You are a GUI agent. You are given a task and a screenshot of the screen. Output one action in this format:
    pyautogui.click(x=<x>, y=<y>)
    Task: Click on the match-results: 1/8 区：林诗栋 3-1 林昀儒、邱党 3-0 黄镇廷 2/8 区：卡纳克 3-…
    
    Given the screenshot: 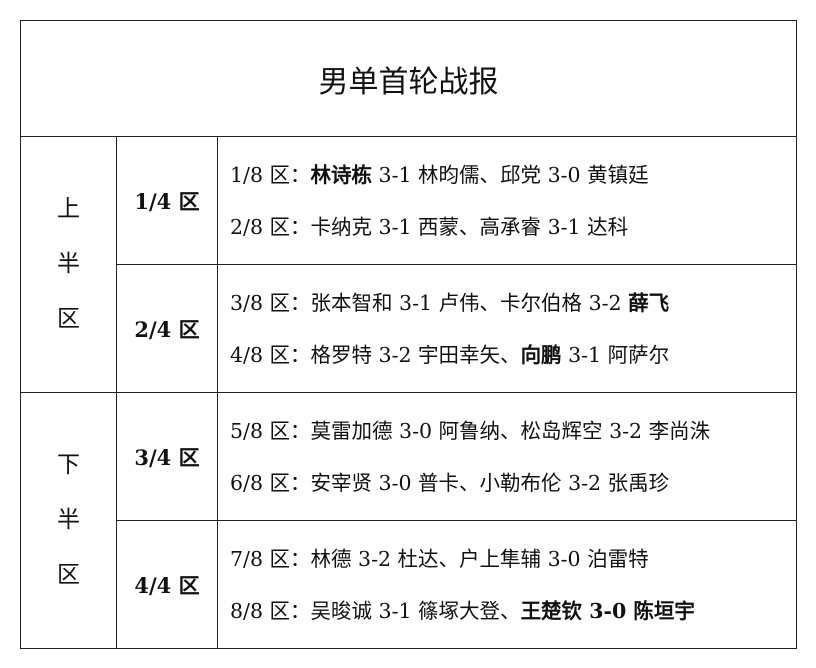 What is the action you would take?
    pyautogui.click(x=507, y=200)
    